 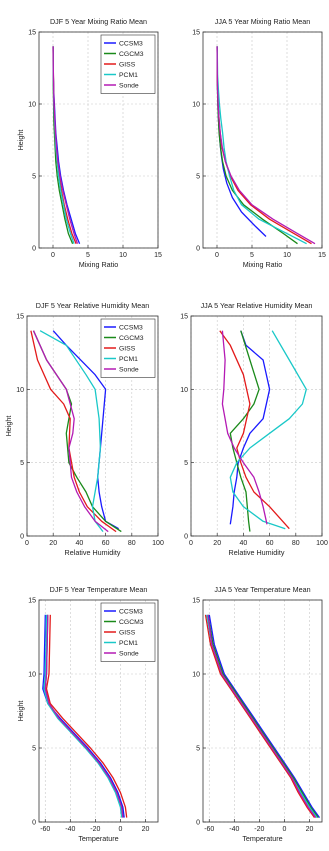 I want to click on x-tick-label: -60, so click(x=45, y=829).